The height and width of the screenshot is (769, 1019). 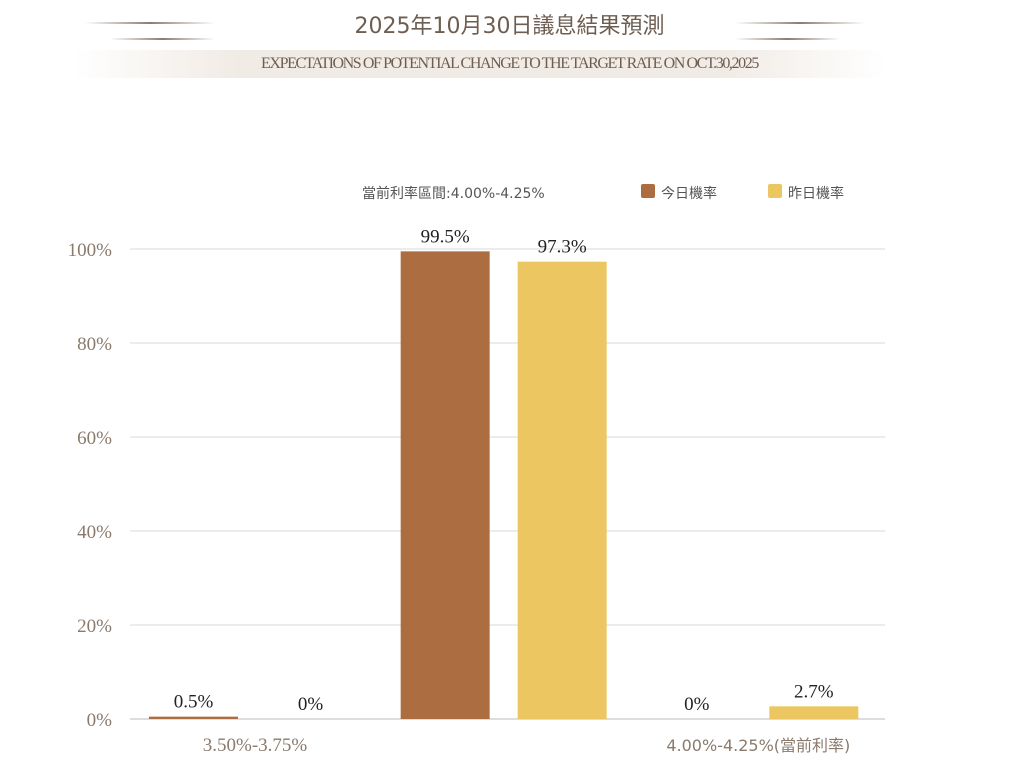 What do you see at coordinates (90, 250) in the screenshot?
I see `y-tick-label: 100%` at bounding box center [90, 250].